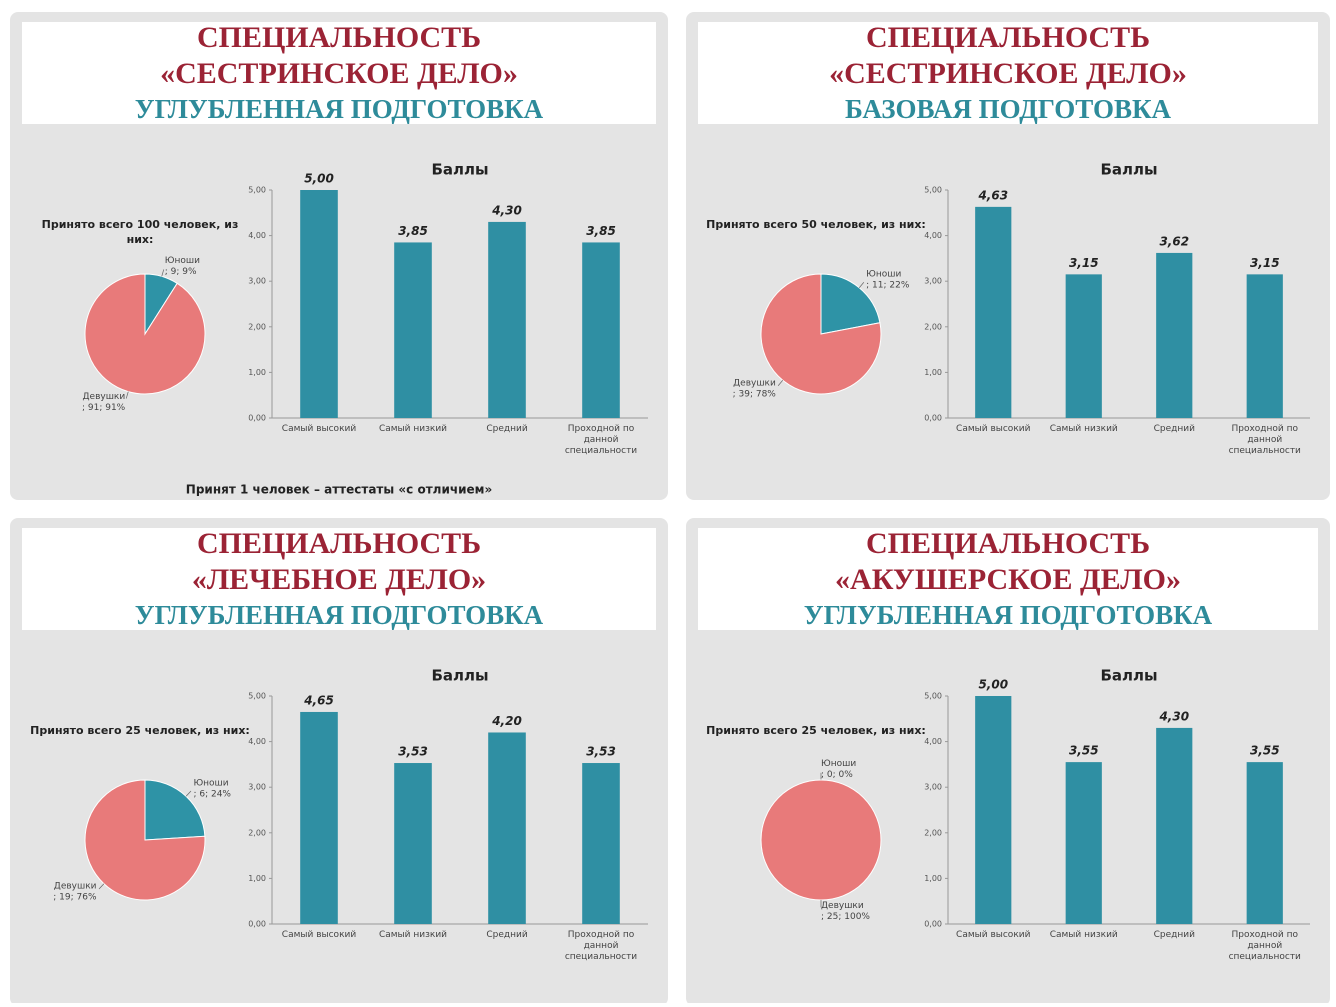 The image size is (1336, 1007). What do you see at coordinates (888, 279) in the screenshot?
I see `pie-label: Юноши; 11; 22%` at bounding box center [888, 279].